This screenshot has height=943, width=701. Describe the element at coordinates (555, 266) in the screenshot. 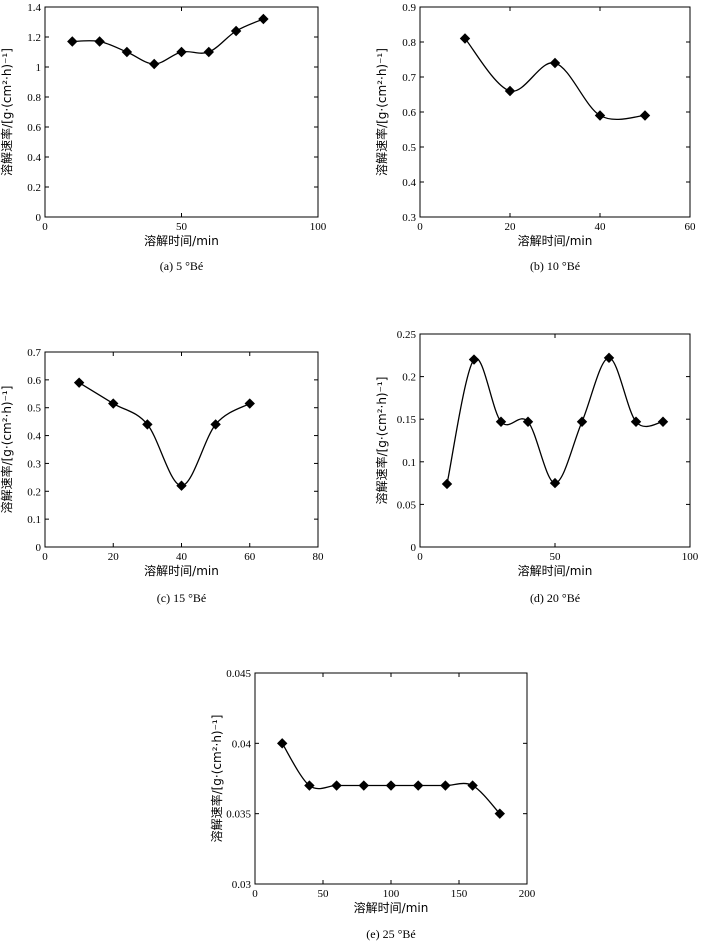

I see `panel-caption: (b) 10 °Bé` at that location.